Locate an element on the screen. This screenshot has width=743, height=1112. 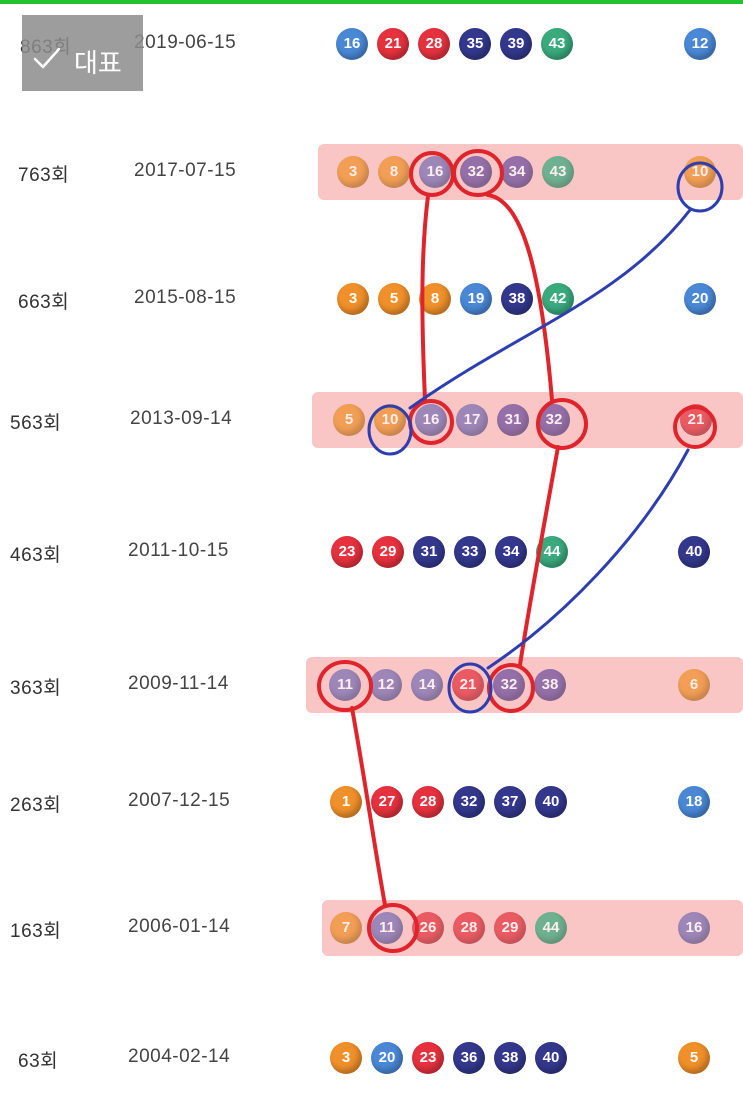
draw-row: 663회 2015-08-15 3 5 8 19 38 42 20 is located at coordinates (371, 299).